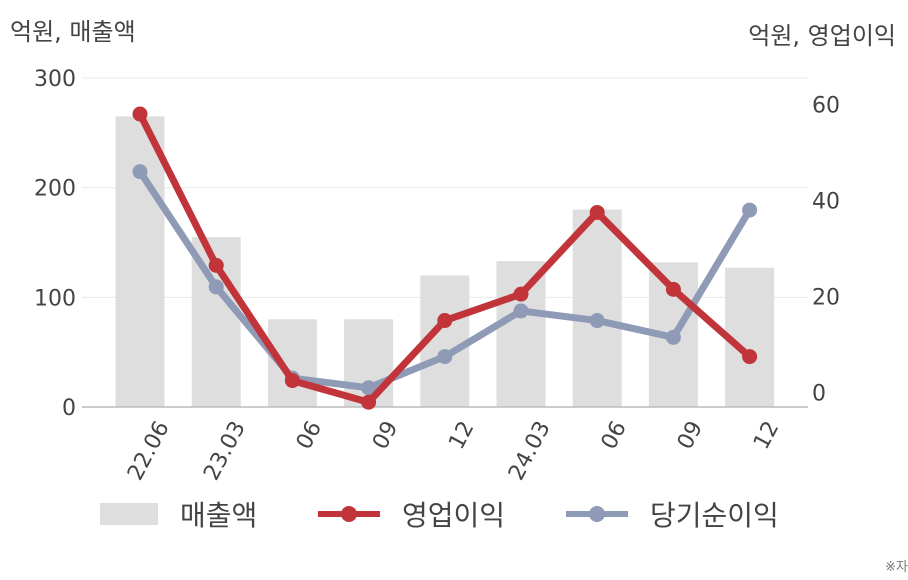  Describe the element at coordinates (55, 189) in the screenshot. I see `left-axis-tick-label: 200` at that location.